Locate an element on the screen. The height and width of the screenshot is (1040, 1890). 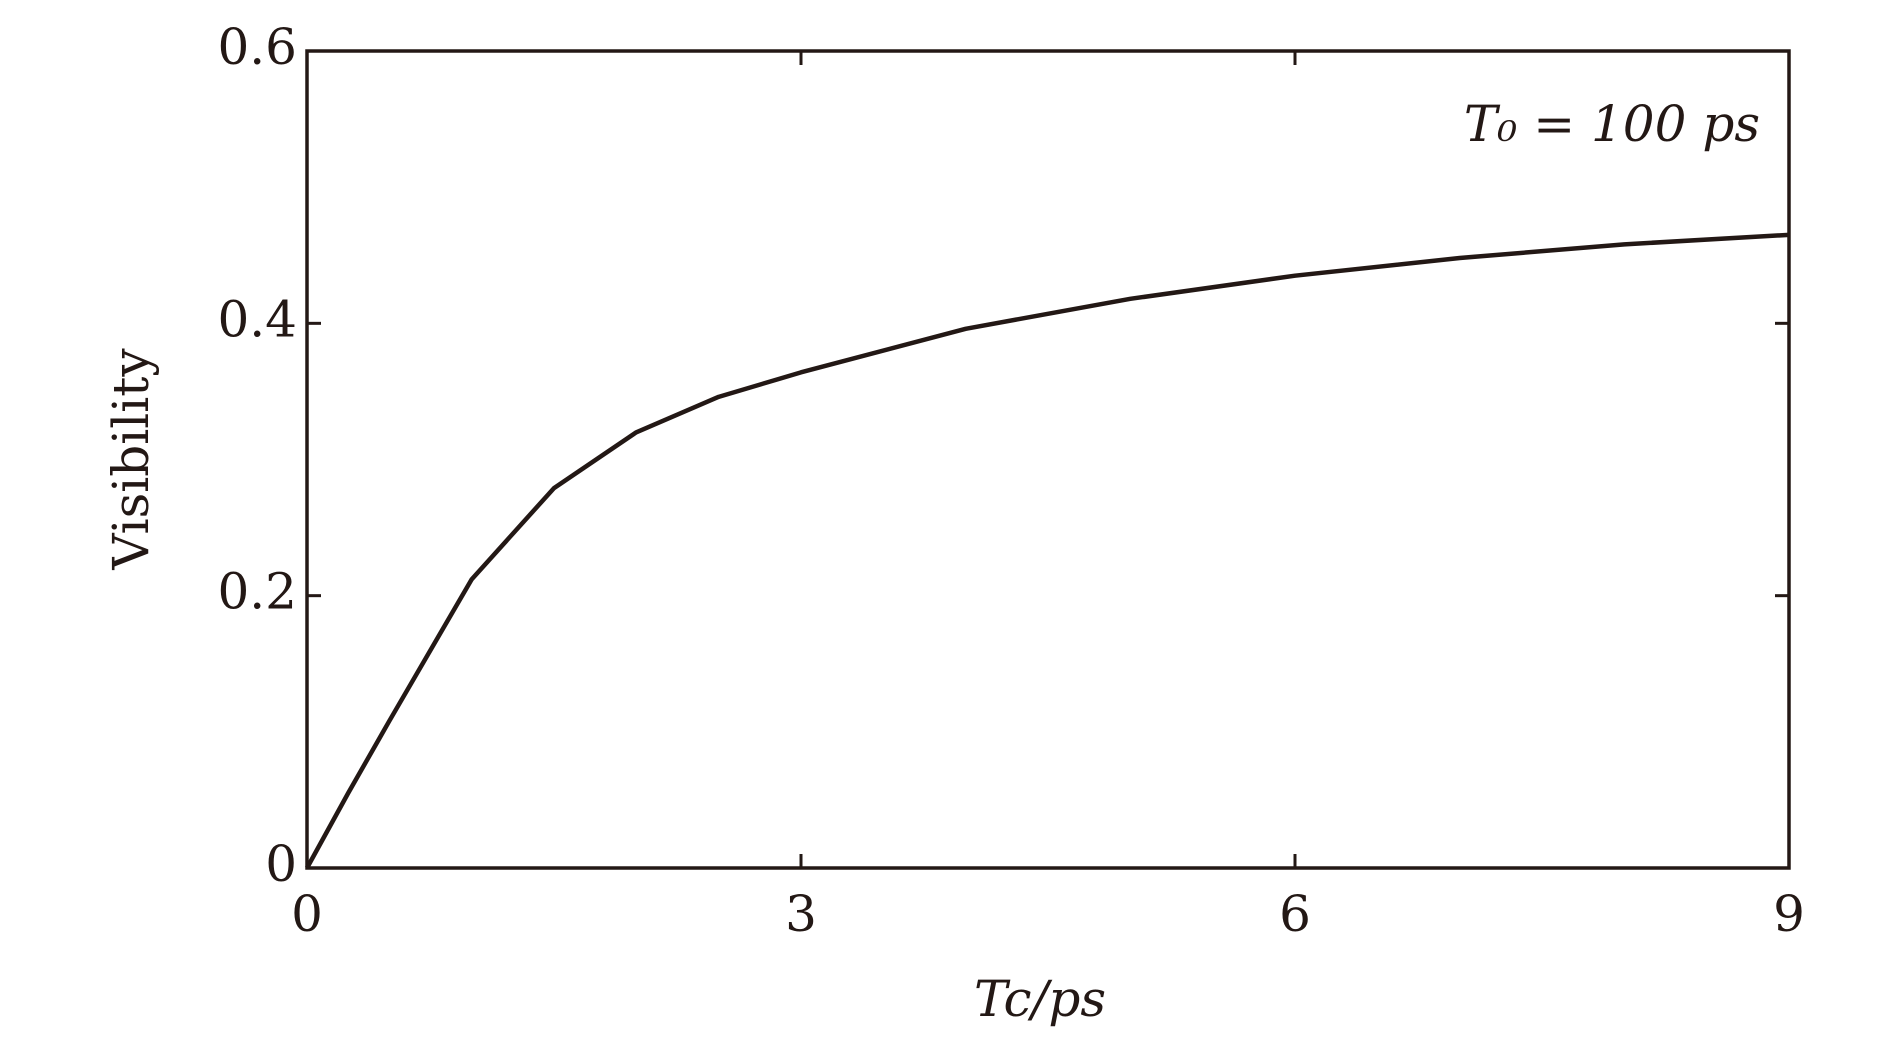
y-tick-label: 0.4 is located at coordinates (257, 319).